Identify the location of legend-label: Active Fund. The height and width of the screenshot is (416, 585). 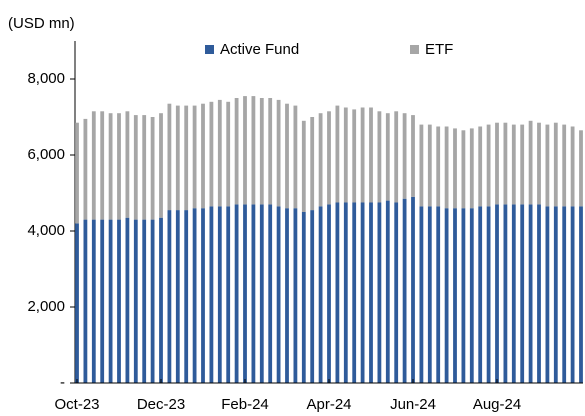
(259, 49).